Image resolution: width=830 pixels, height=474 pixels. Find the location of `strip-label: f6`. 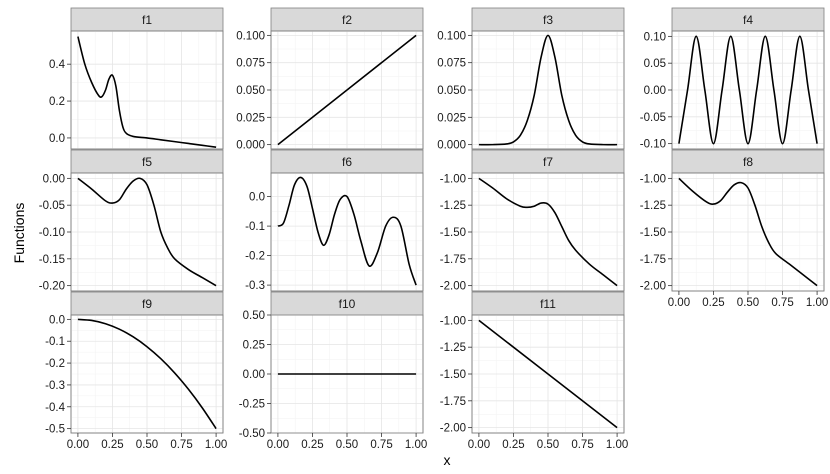

strip-label: f6 is located at coordinates (347, 162).